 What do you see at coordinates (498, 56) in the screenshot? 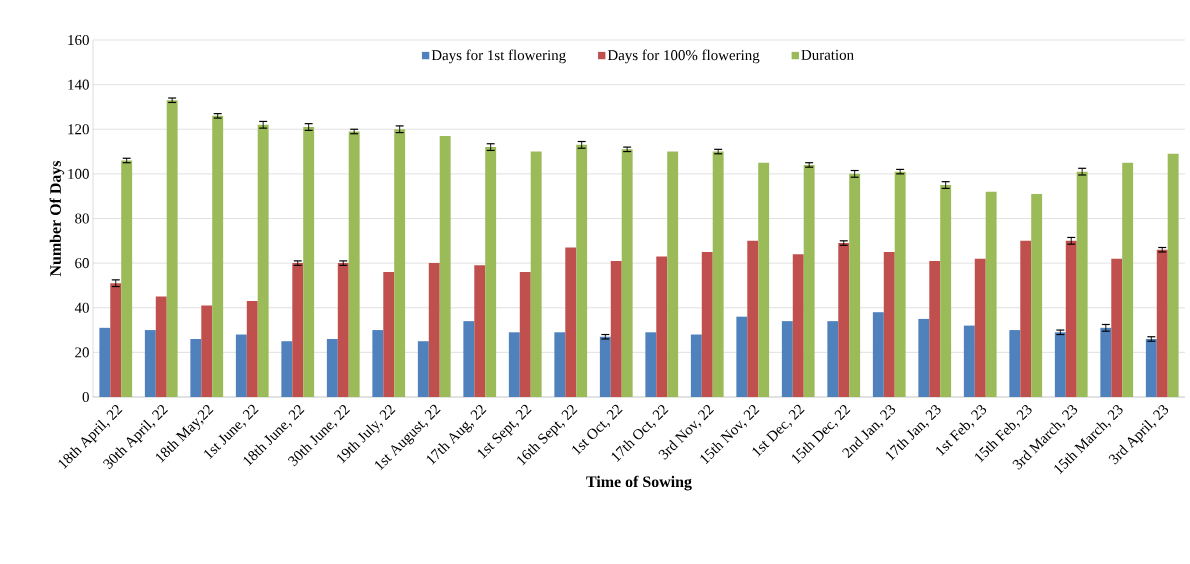
I see `legend-label: Days for 1st flowering` at bounding box center [498, 56].